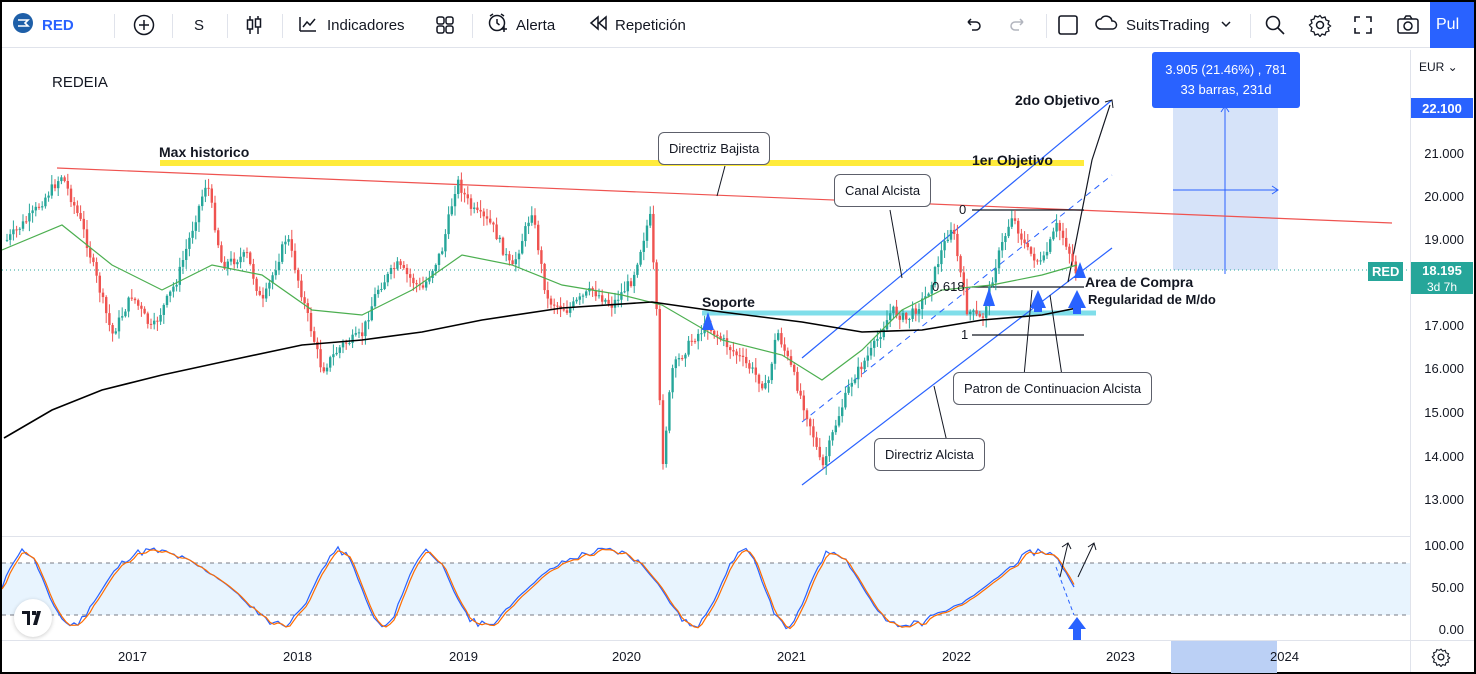 This screenshot has width=1476, height=674. I want to click on segundo-objetivo-label: 2do Objetivo, so click(1057, 100).